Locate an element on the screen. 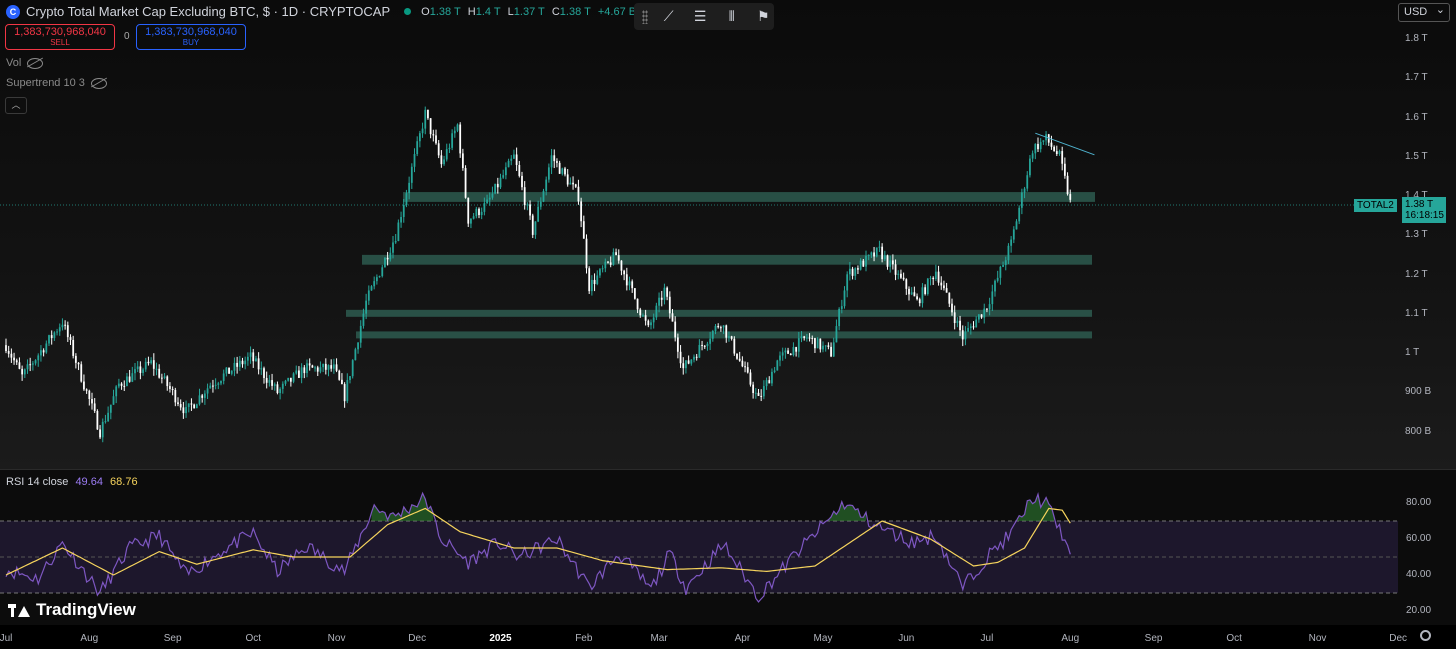  pane-separator is located at coordinates (728, 469).